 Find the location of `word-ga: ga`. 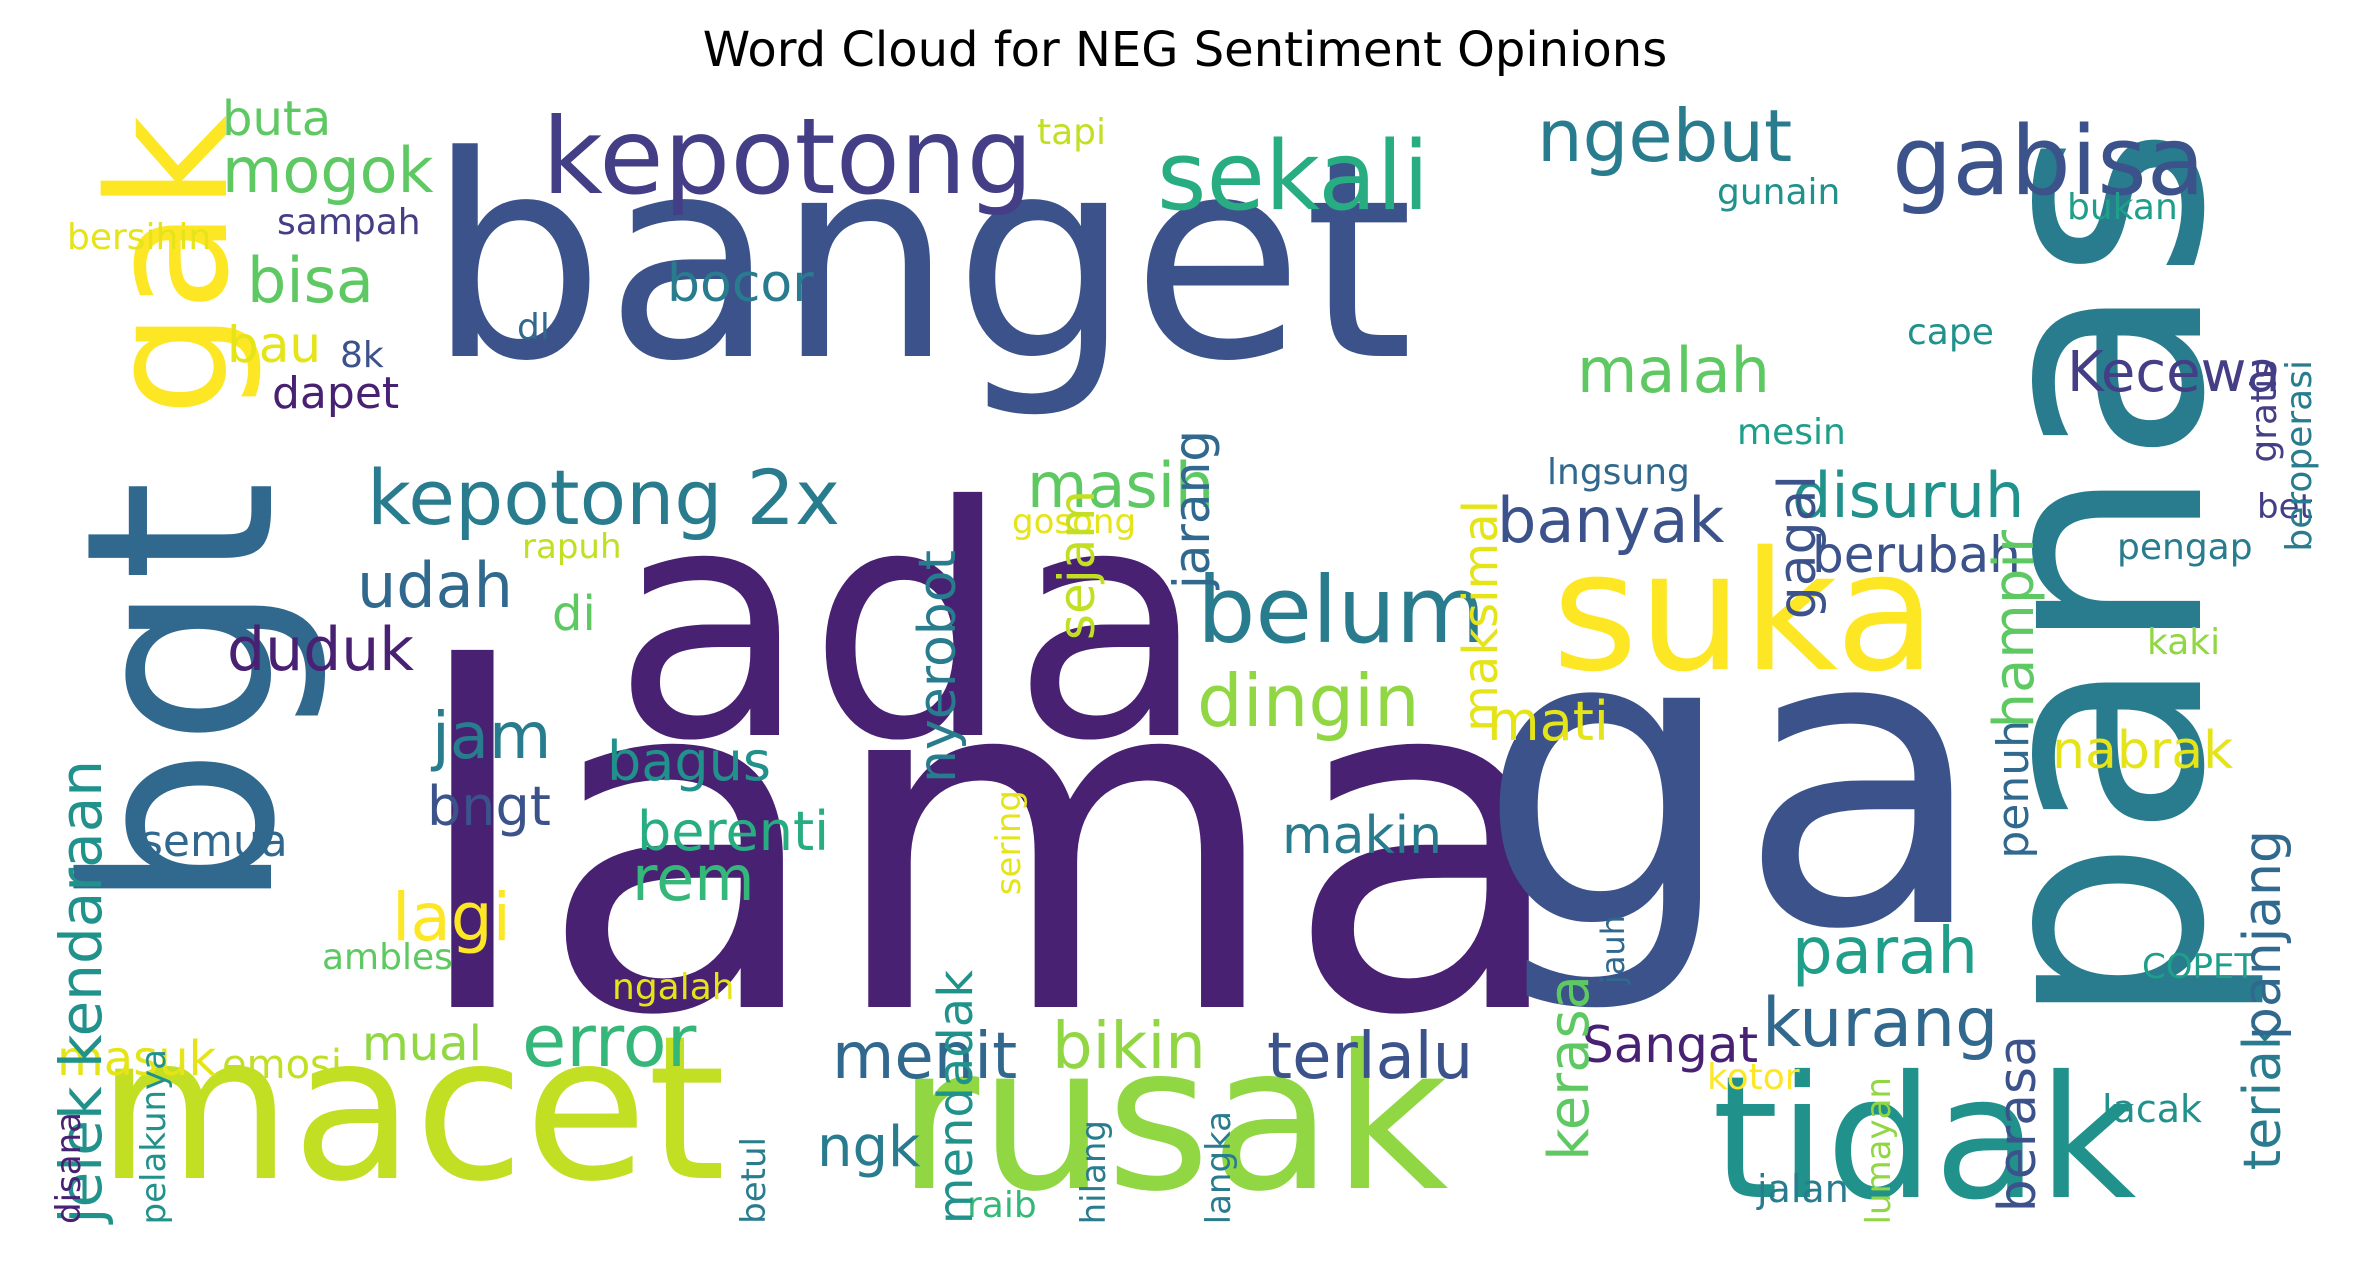

word-ga: ga is located at coordinates (1733, 780).